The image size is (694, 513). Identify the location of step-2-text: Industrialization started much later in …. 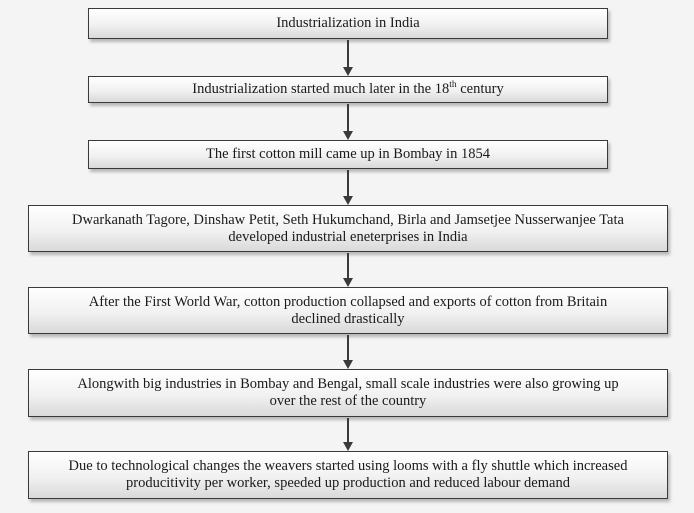
(348, 88).